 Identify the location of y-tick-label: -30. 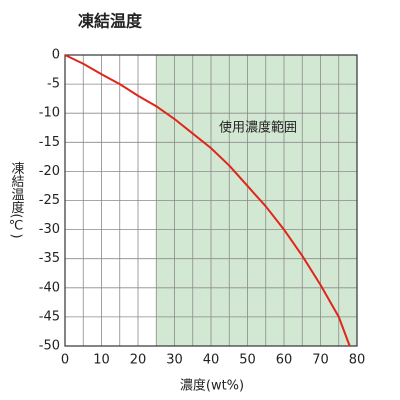
(49, 229).